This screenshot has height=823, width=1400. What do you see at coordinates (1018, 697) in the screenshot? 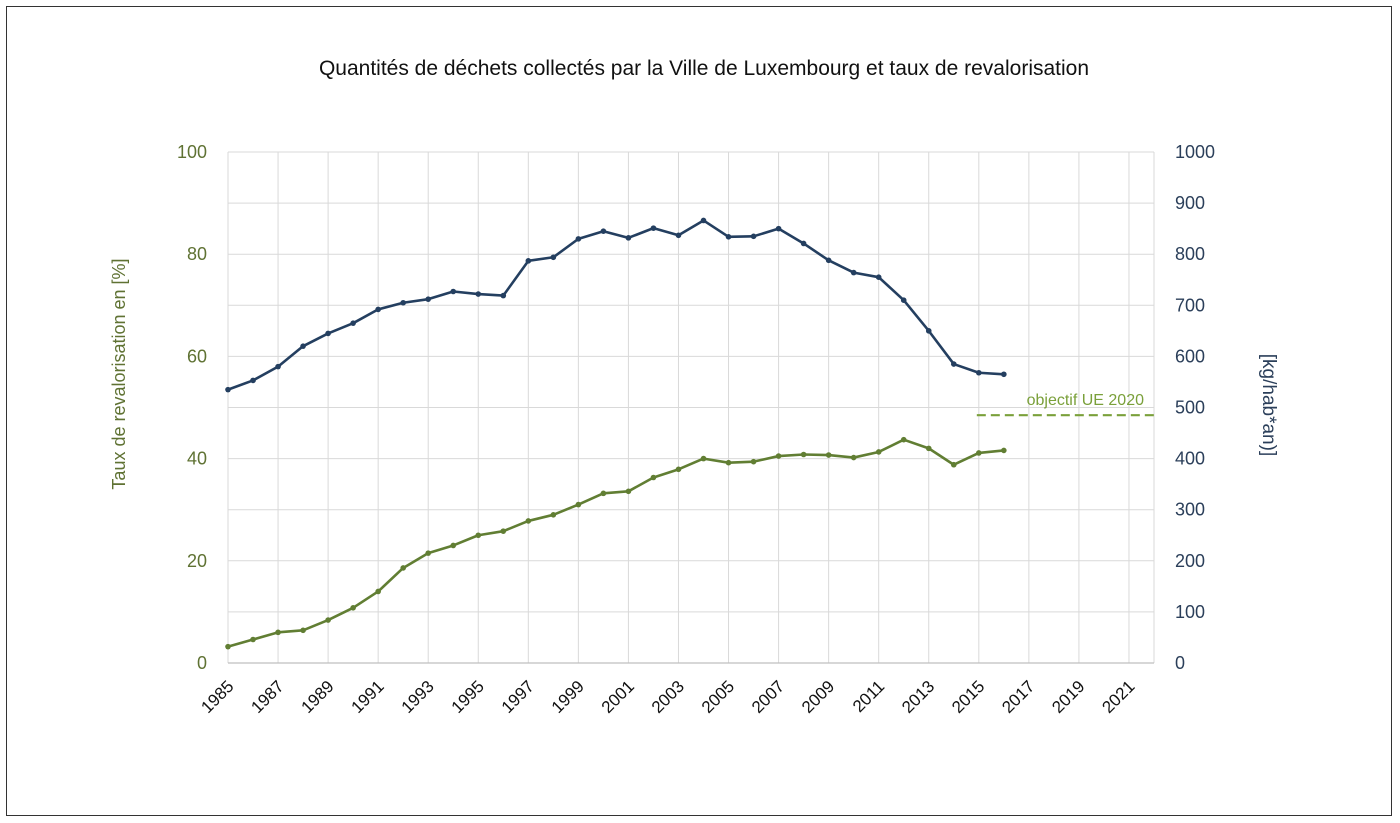
I see `x-tick-label: 2017` at bounding box center [1018, 697].